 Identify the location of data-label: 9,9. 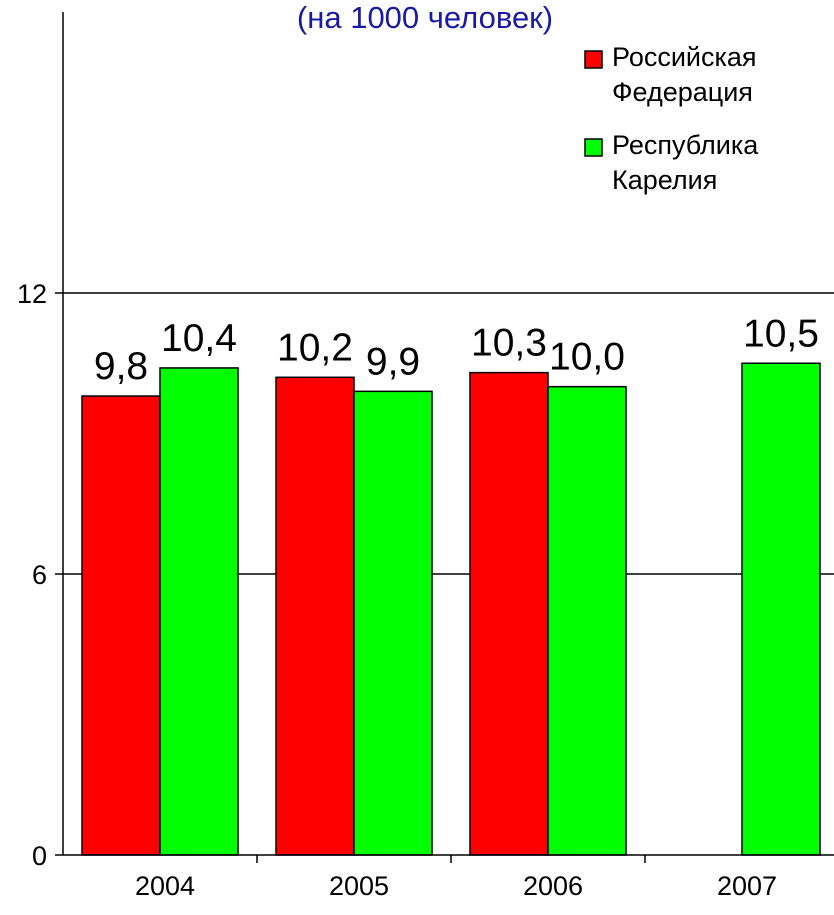
(393, 361).